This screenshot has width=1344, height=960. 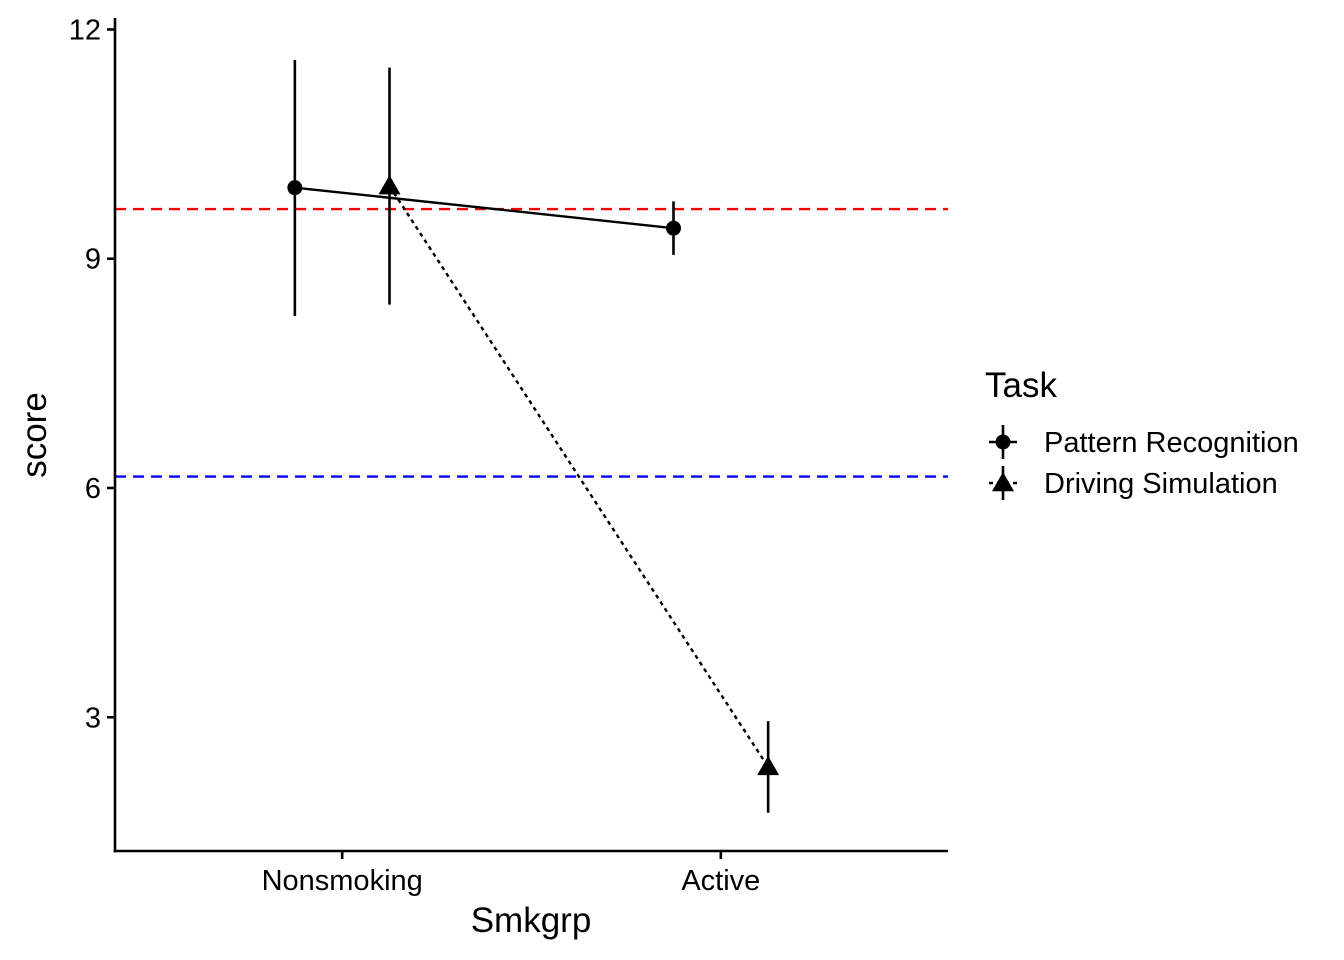 What do you see at coordinates (484, 208) in the screenshot?
I see `series-line` at bounding box center [484, 208].